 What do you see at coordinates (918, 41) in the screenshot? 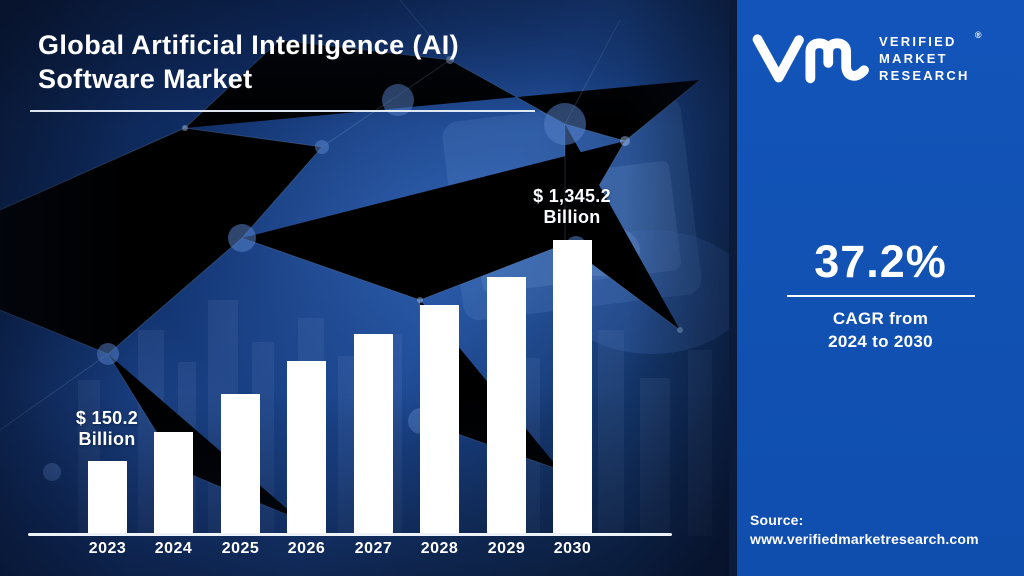
I see `brand-word-1: VERIFIED` at bounding box center [918, 41].